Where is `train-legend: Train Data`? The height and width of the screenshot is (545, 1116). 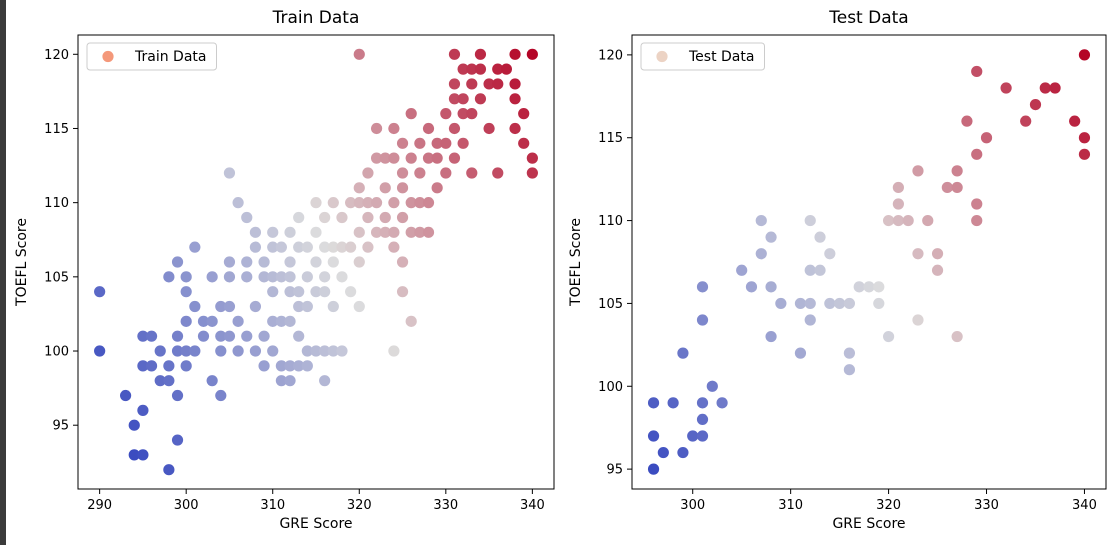 train-legend: Train Data is located at coordinates (151, 56).